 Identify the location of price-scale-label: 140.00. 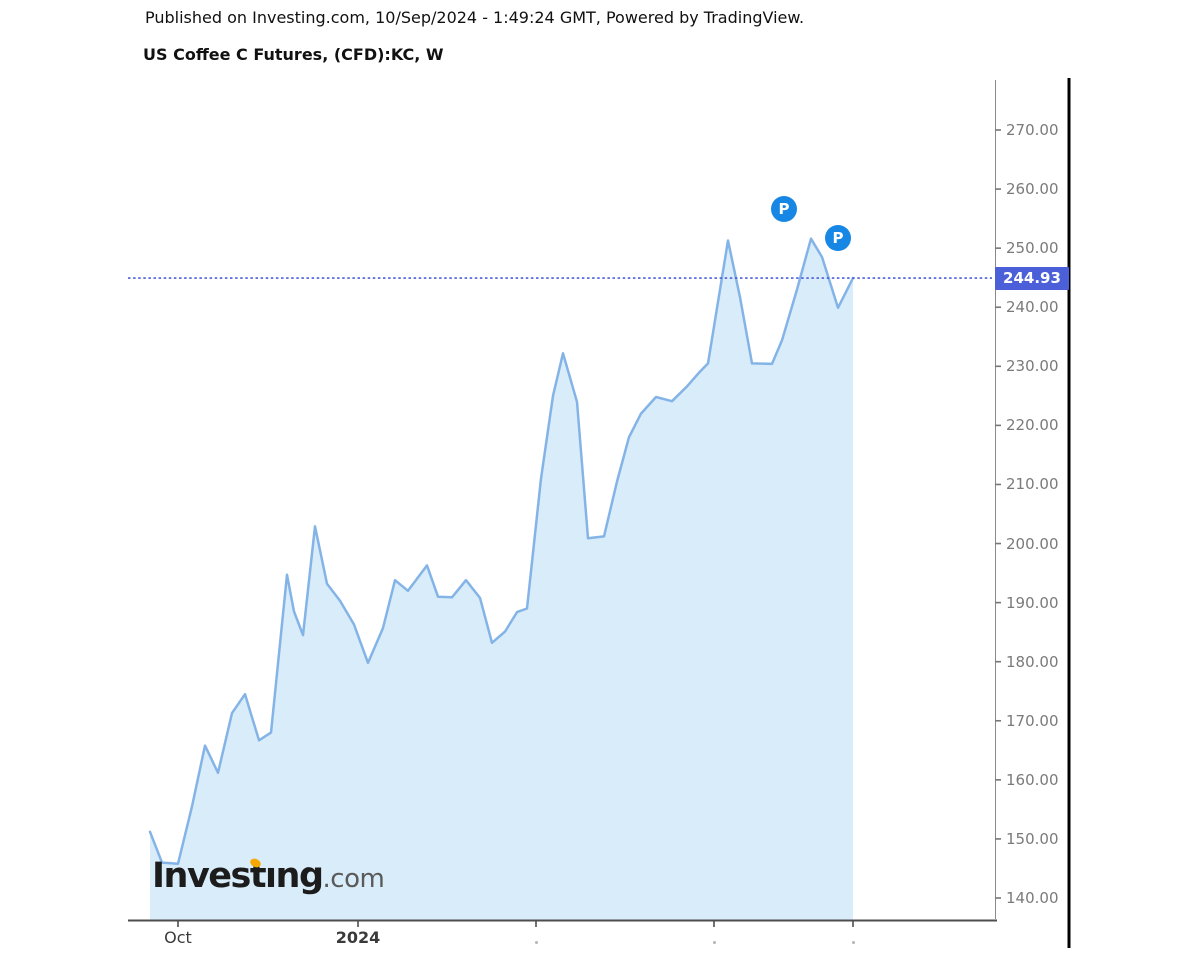
(1032, 898).